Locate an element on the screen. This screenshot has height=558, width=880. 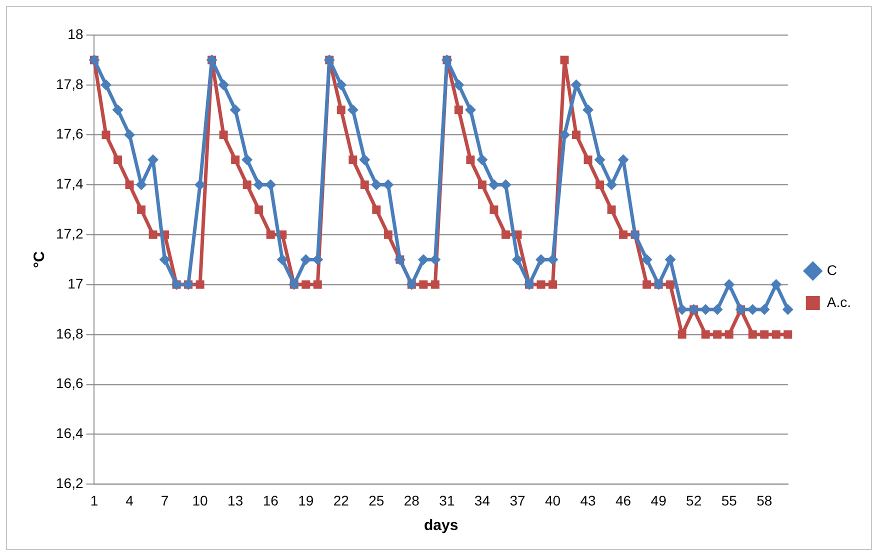
x-tick-label: 13 is located at coordinates (236, 500).